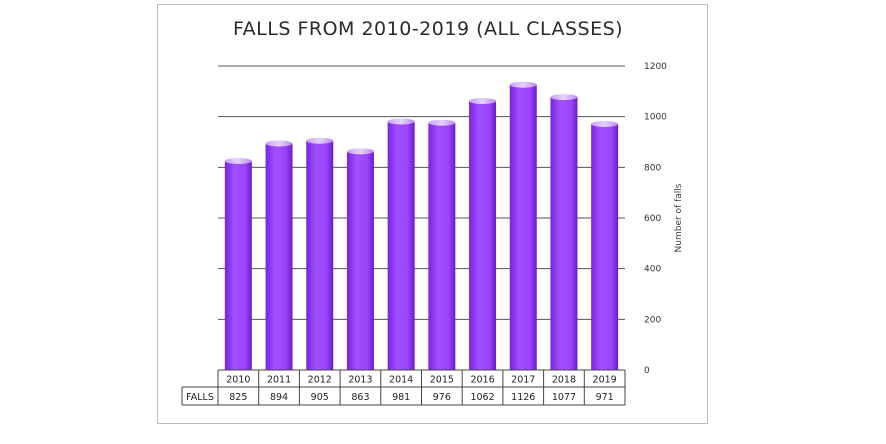 The image size is (886, 444). I want to click on data-label: 1126, so click(523, 397).